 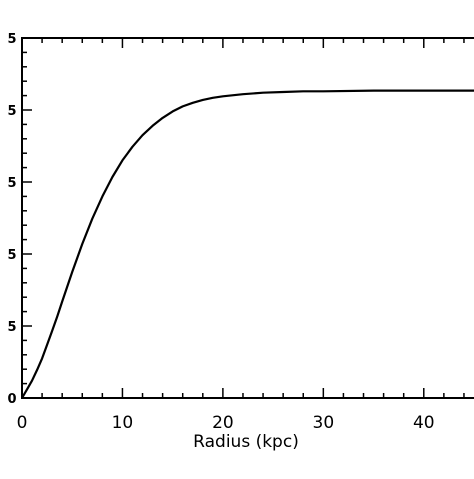 I want to click on x-tick-label: 0, so click(x=22, y=423).